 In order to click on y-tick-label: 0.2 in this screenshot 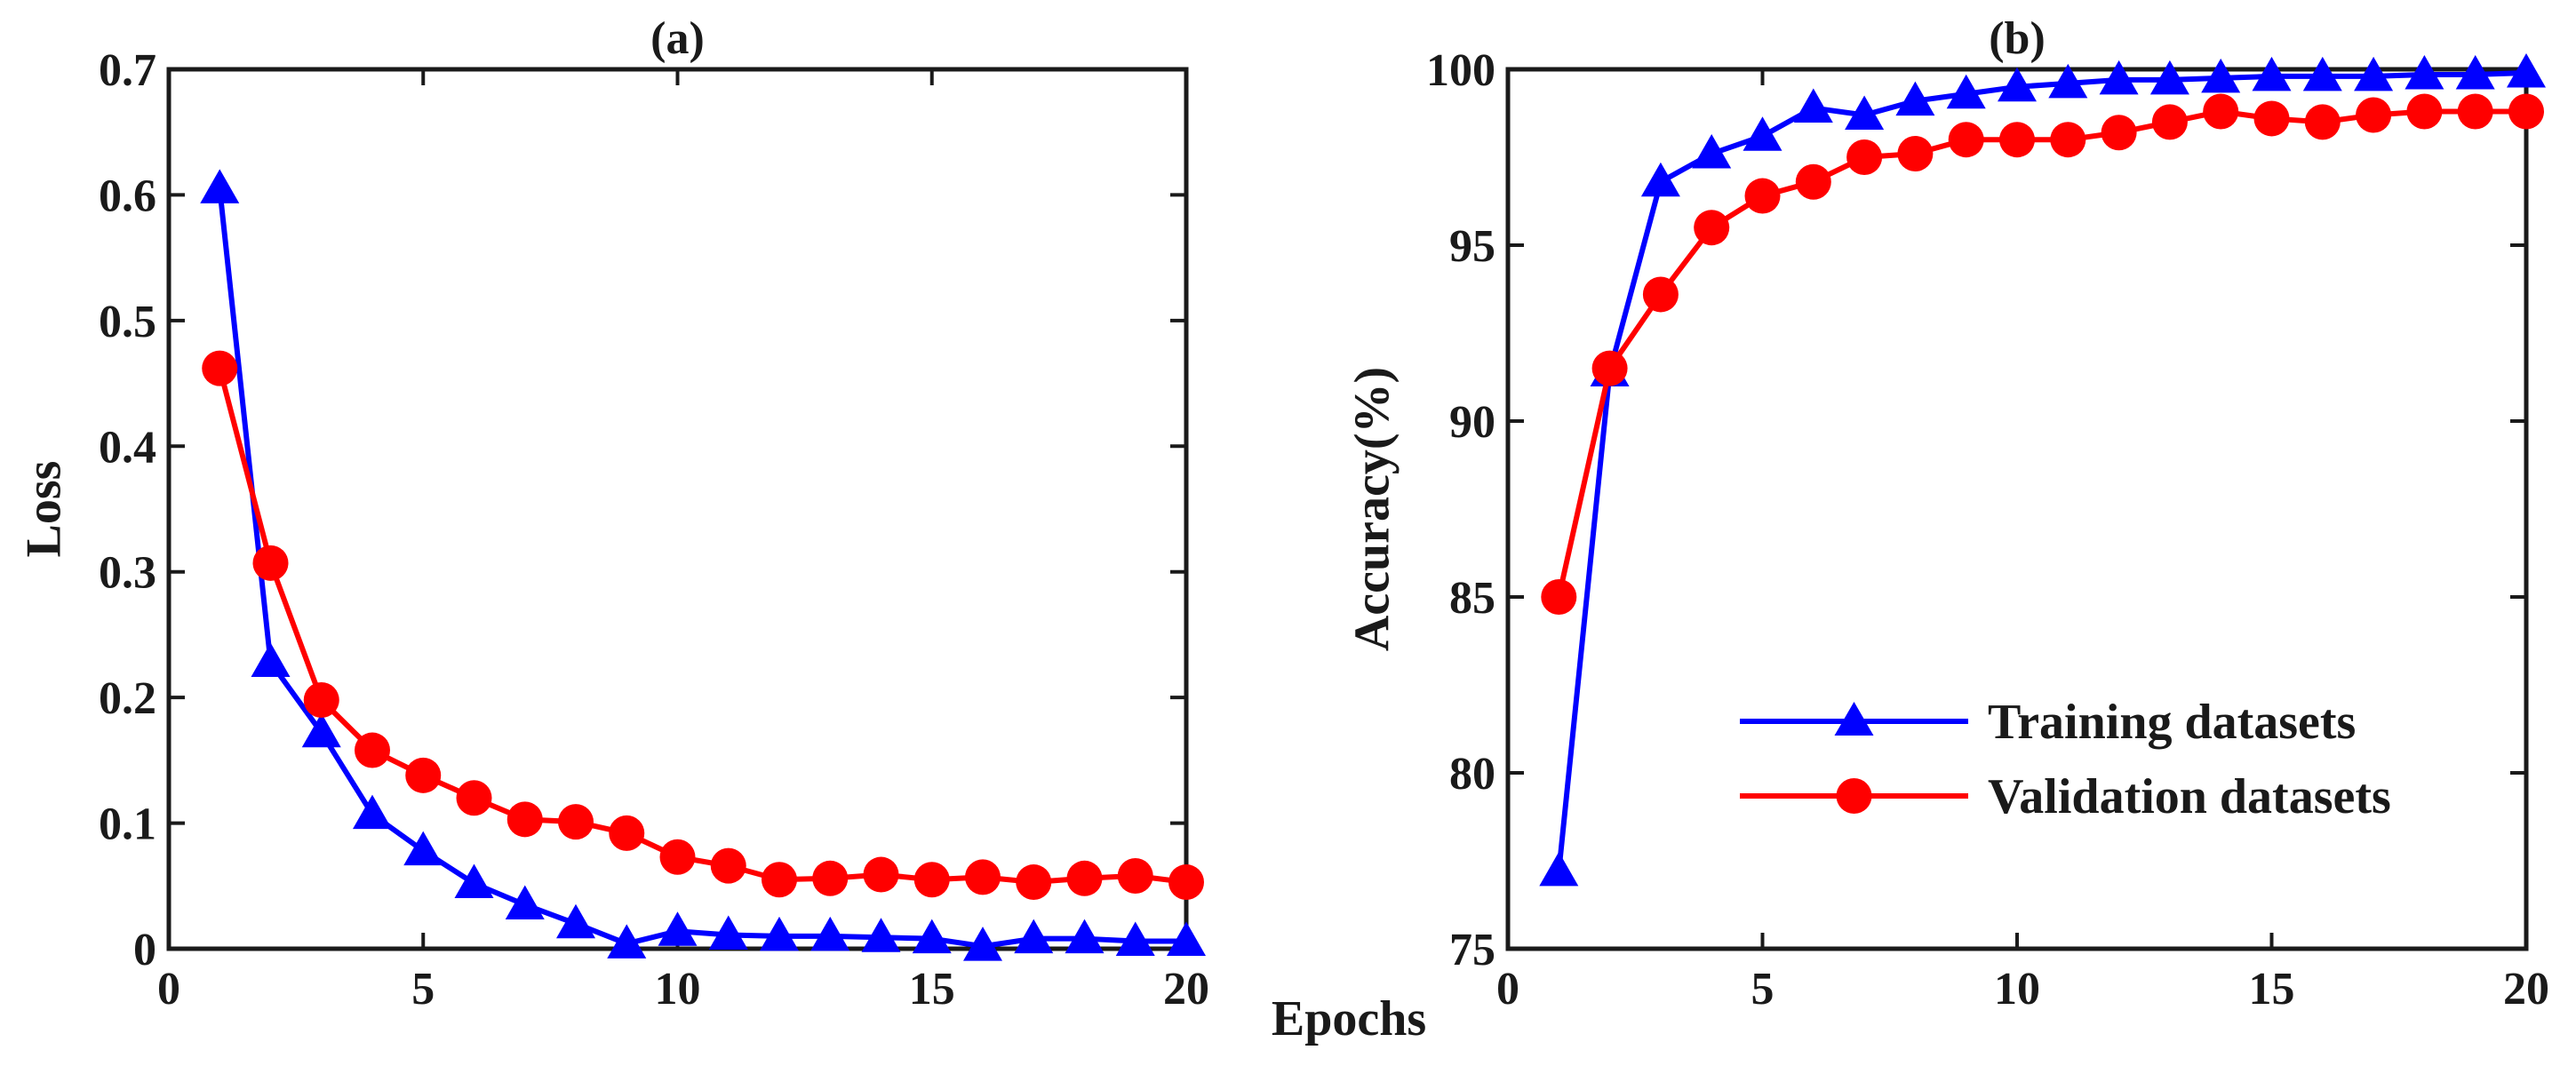, I will do `click(127, 698)`.